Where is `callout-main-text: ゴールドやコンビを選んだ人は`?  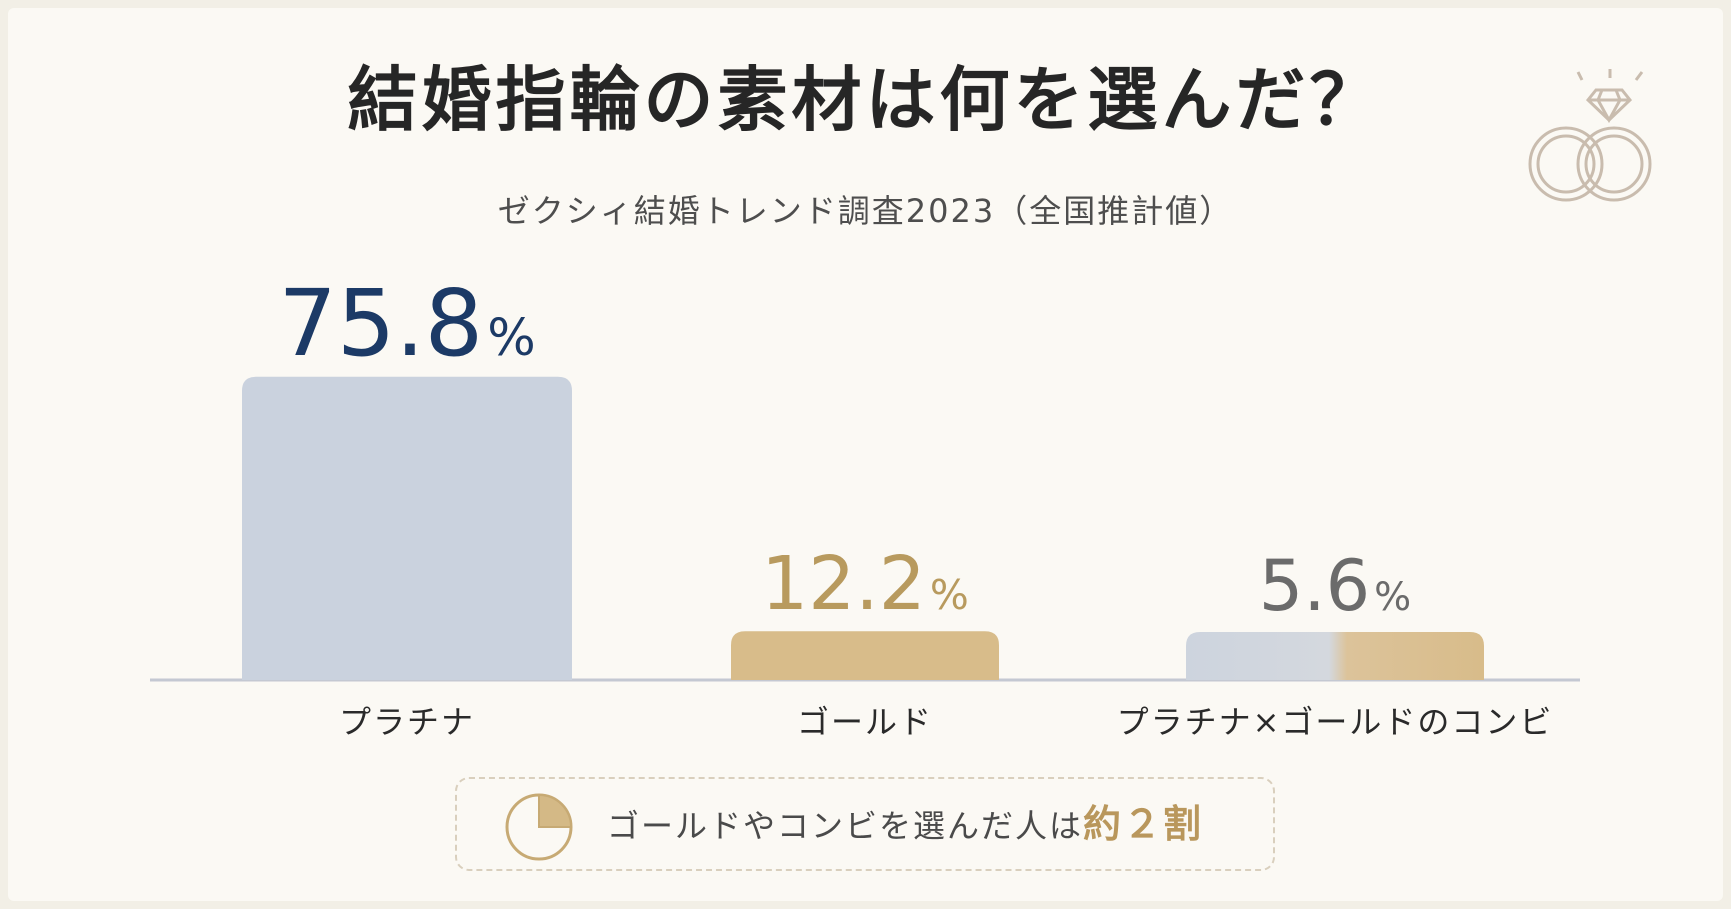
callout-main-text: ゴールドやコンビを選んだ人は is located at coordinates (845, 826).